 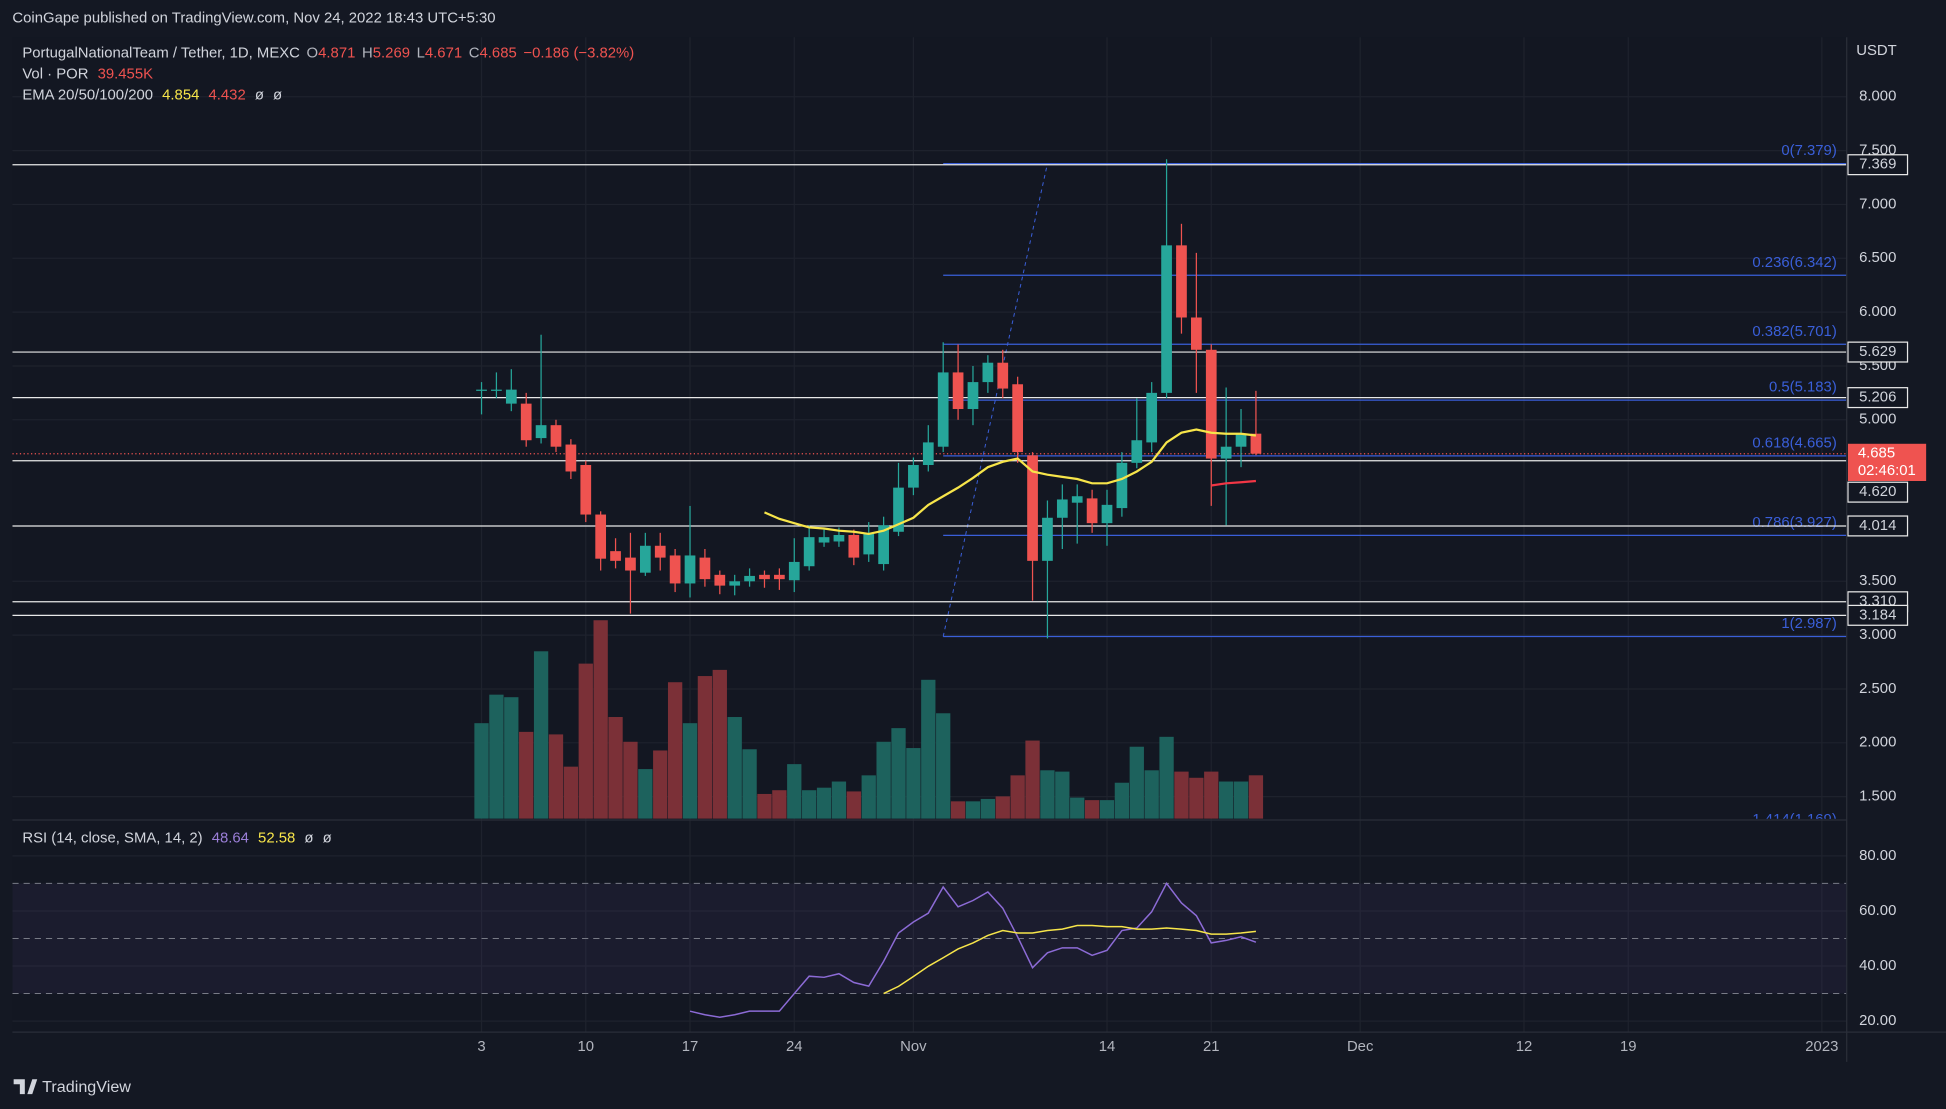 What do you see at coordinates (1821, 1047) in the screenshot?
I see `x-tick-label: 2023` at bounding box center [1821, 1047].